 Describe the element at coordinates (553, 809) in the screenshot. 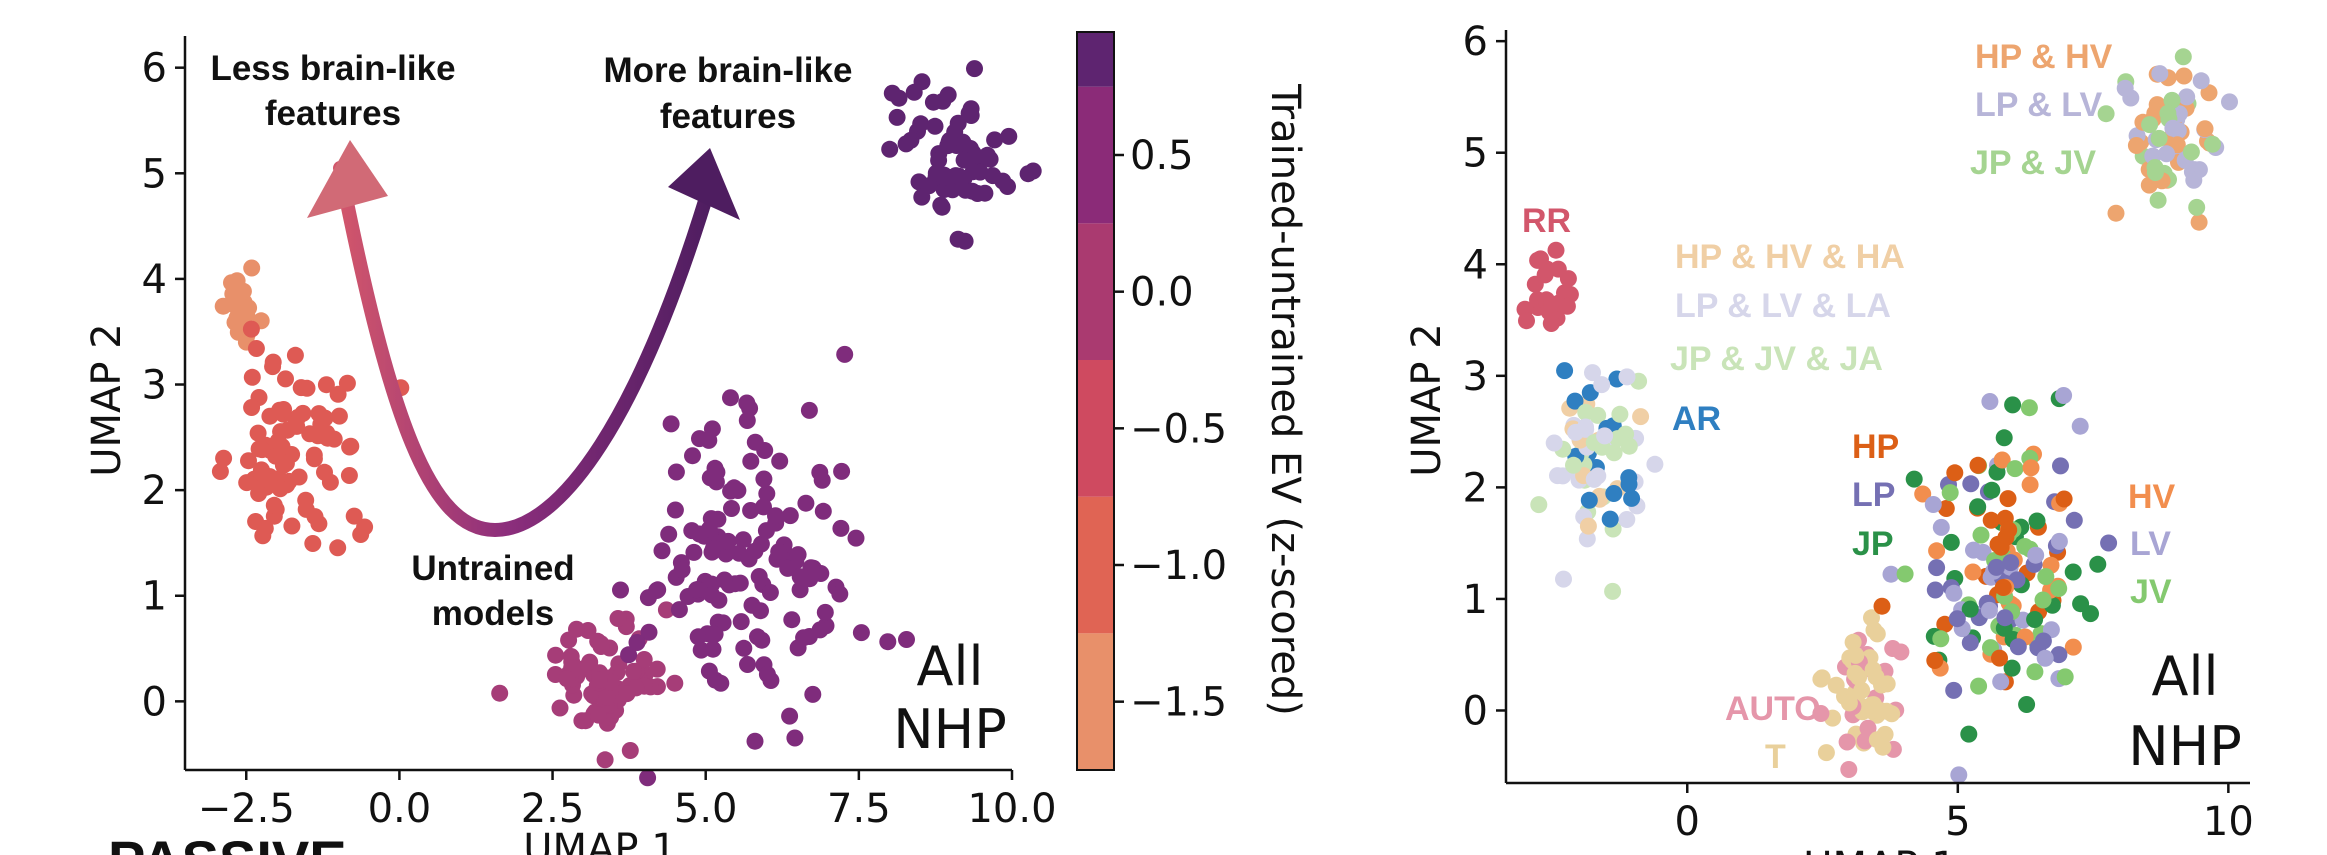

I see `left-x-tick-label: 2.5` at that location.